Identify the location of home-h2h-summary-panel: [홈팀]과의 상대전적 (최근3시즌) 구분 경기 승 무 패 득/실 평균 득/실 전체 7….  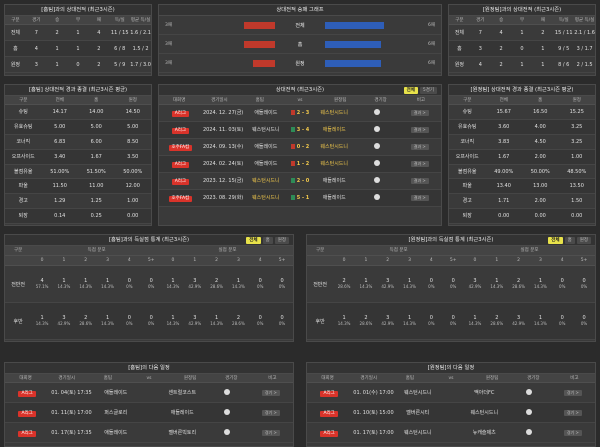
(78, 40).